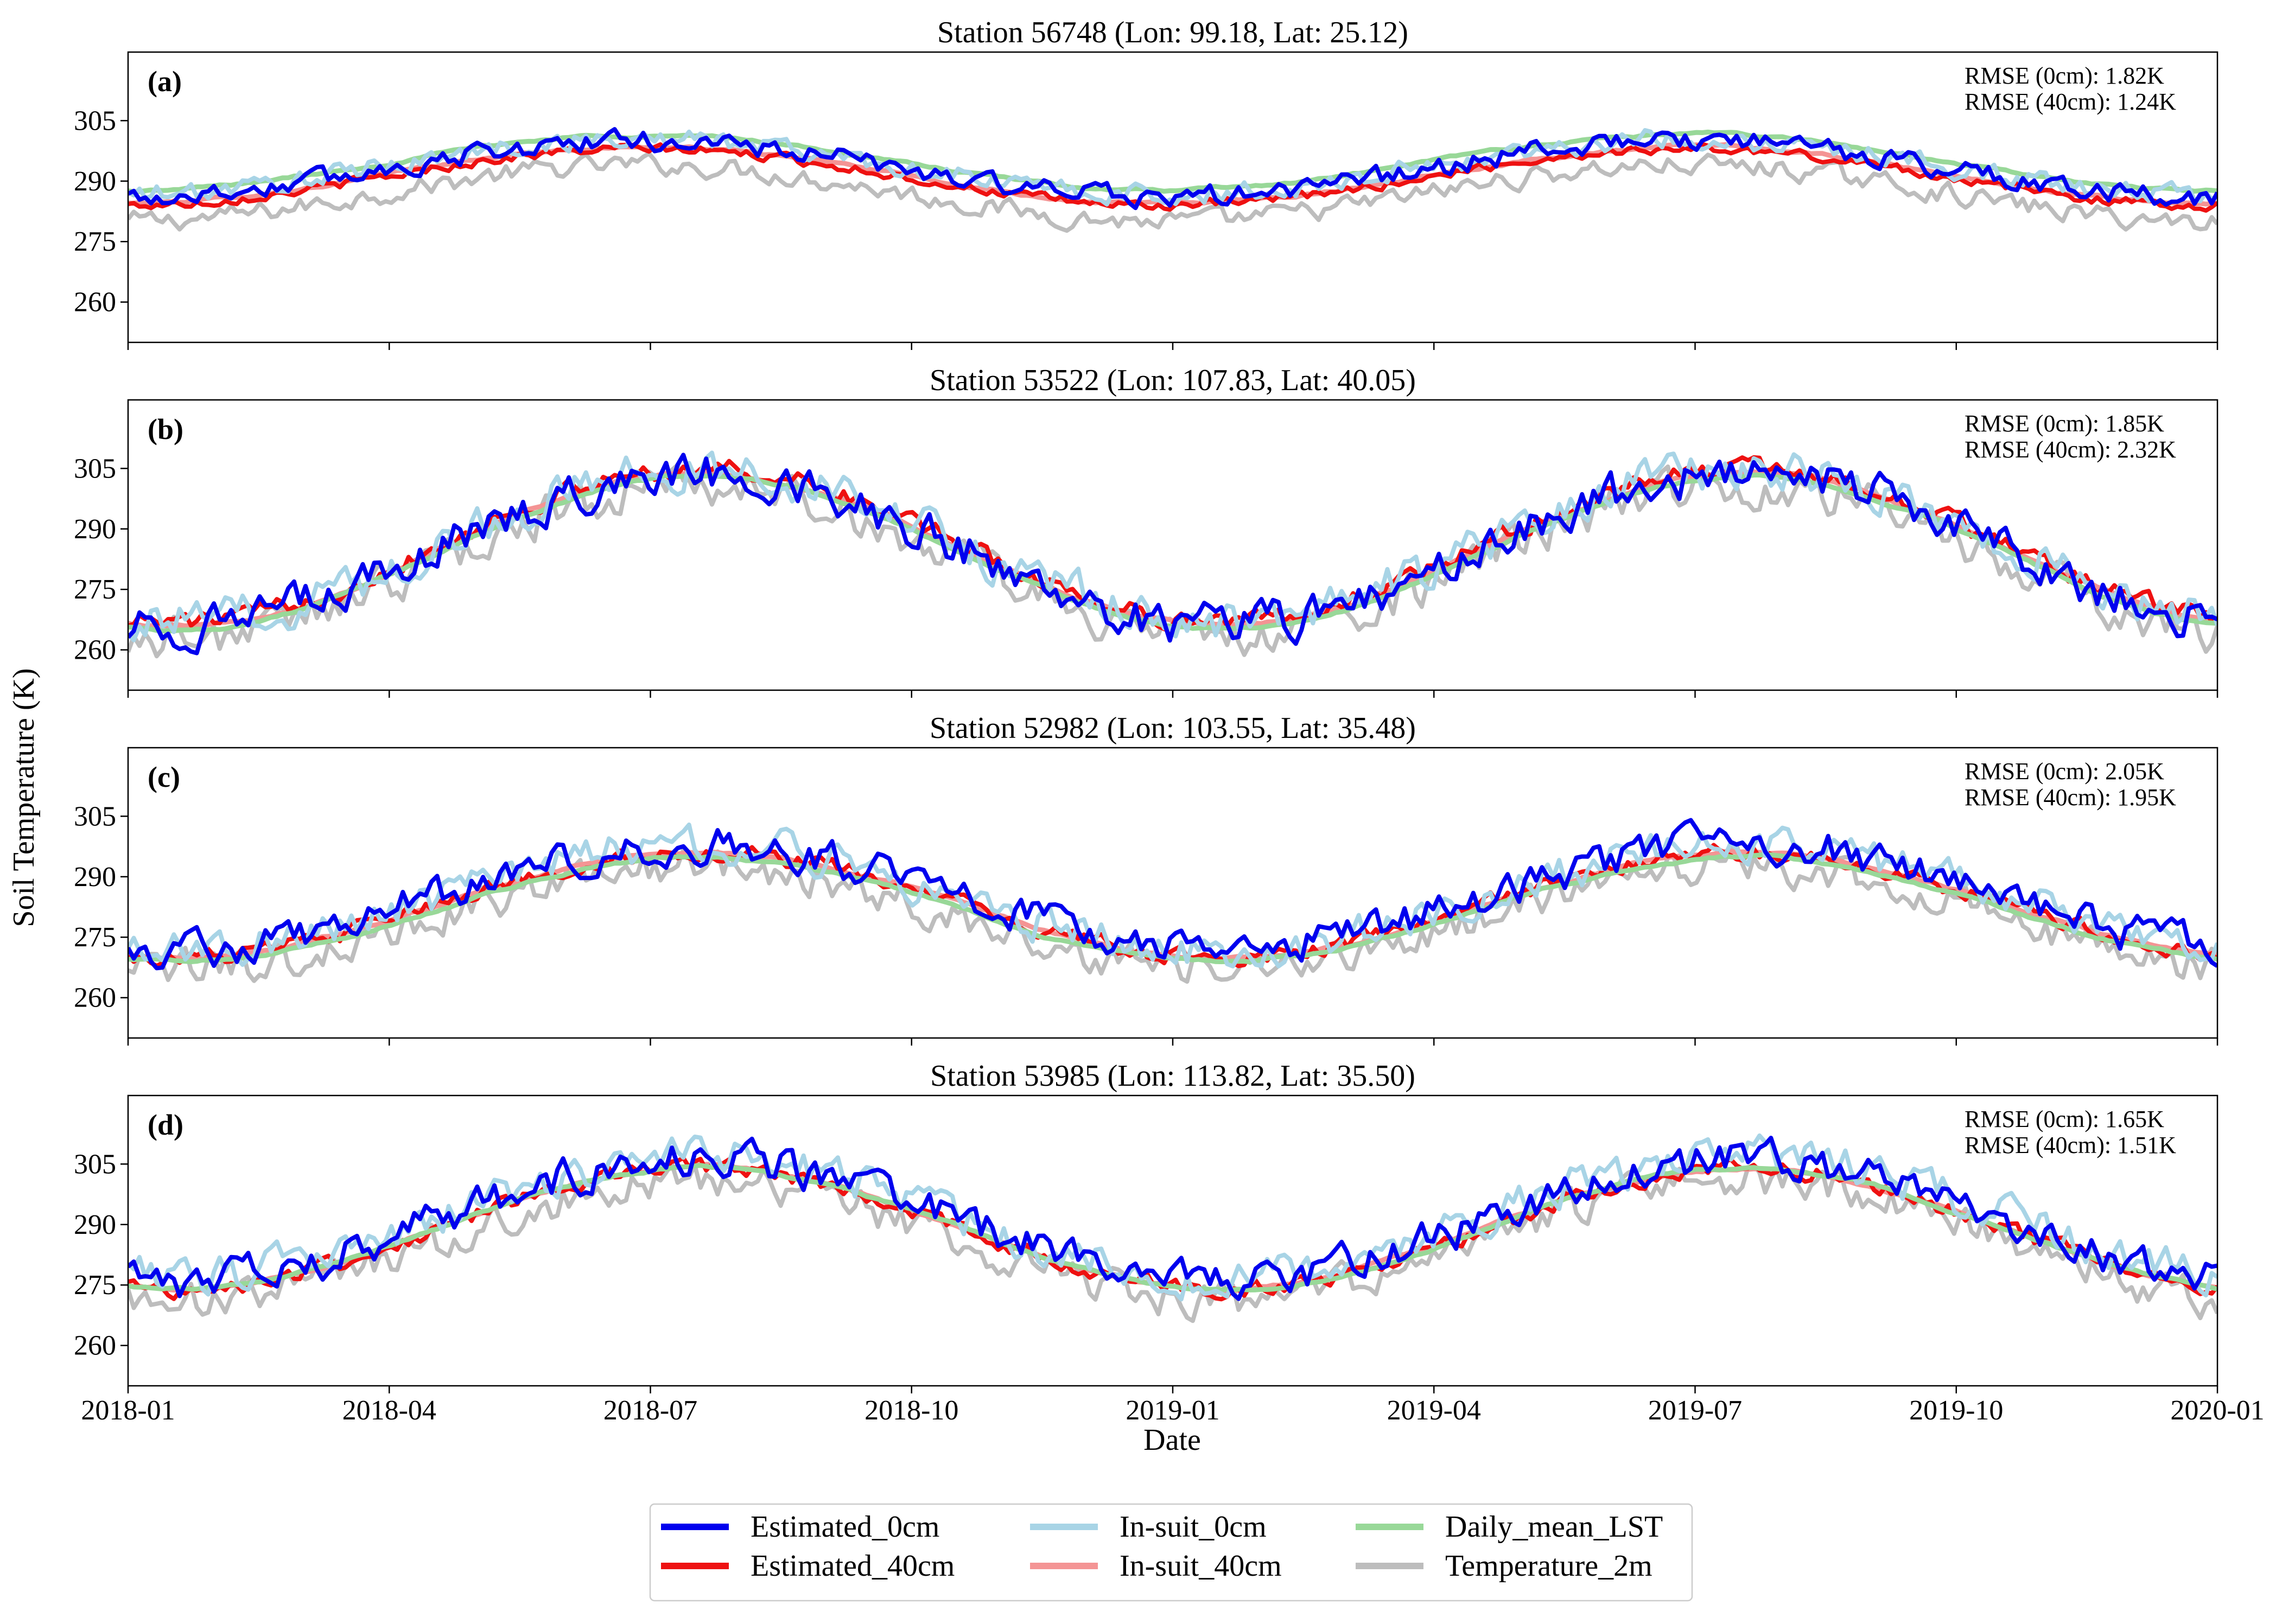  I want to click on x-tick-label: 2018-04, so click(389, 1410).